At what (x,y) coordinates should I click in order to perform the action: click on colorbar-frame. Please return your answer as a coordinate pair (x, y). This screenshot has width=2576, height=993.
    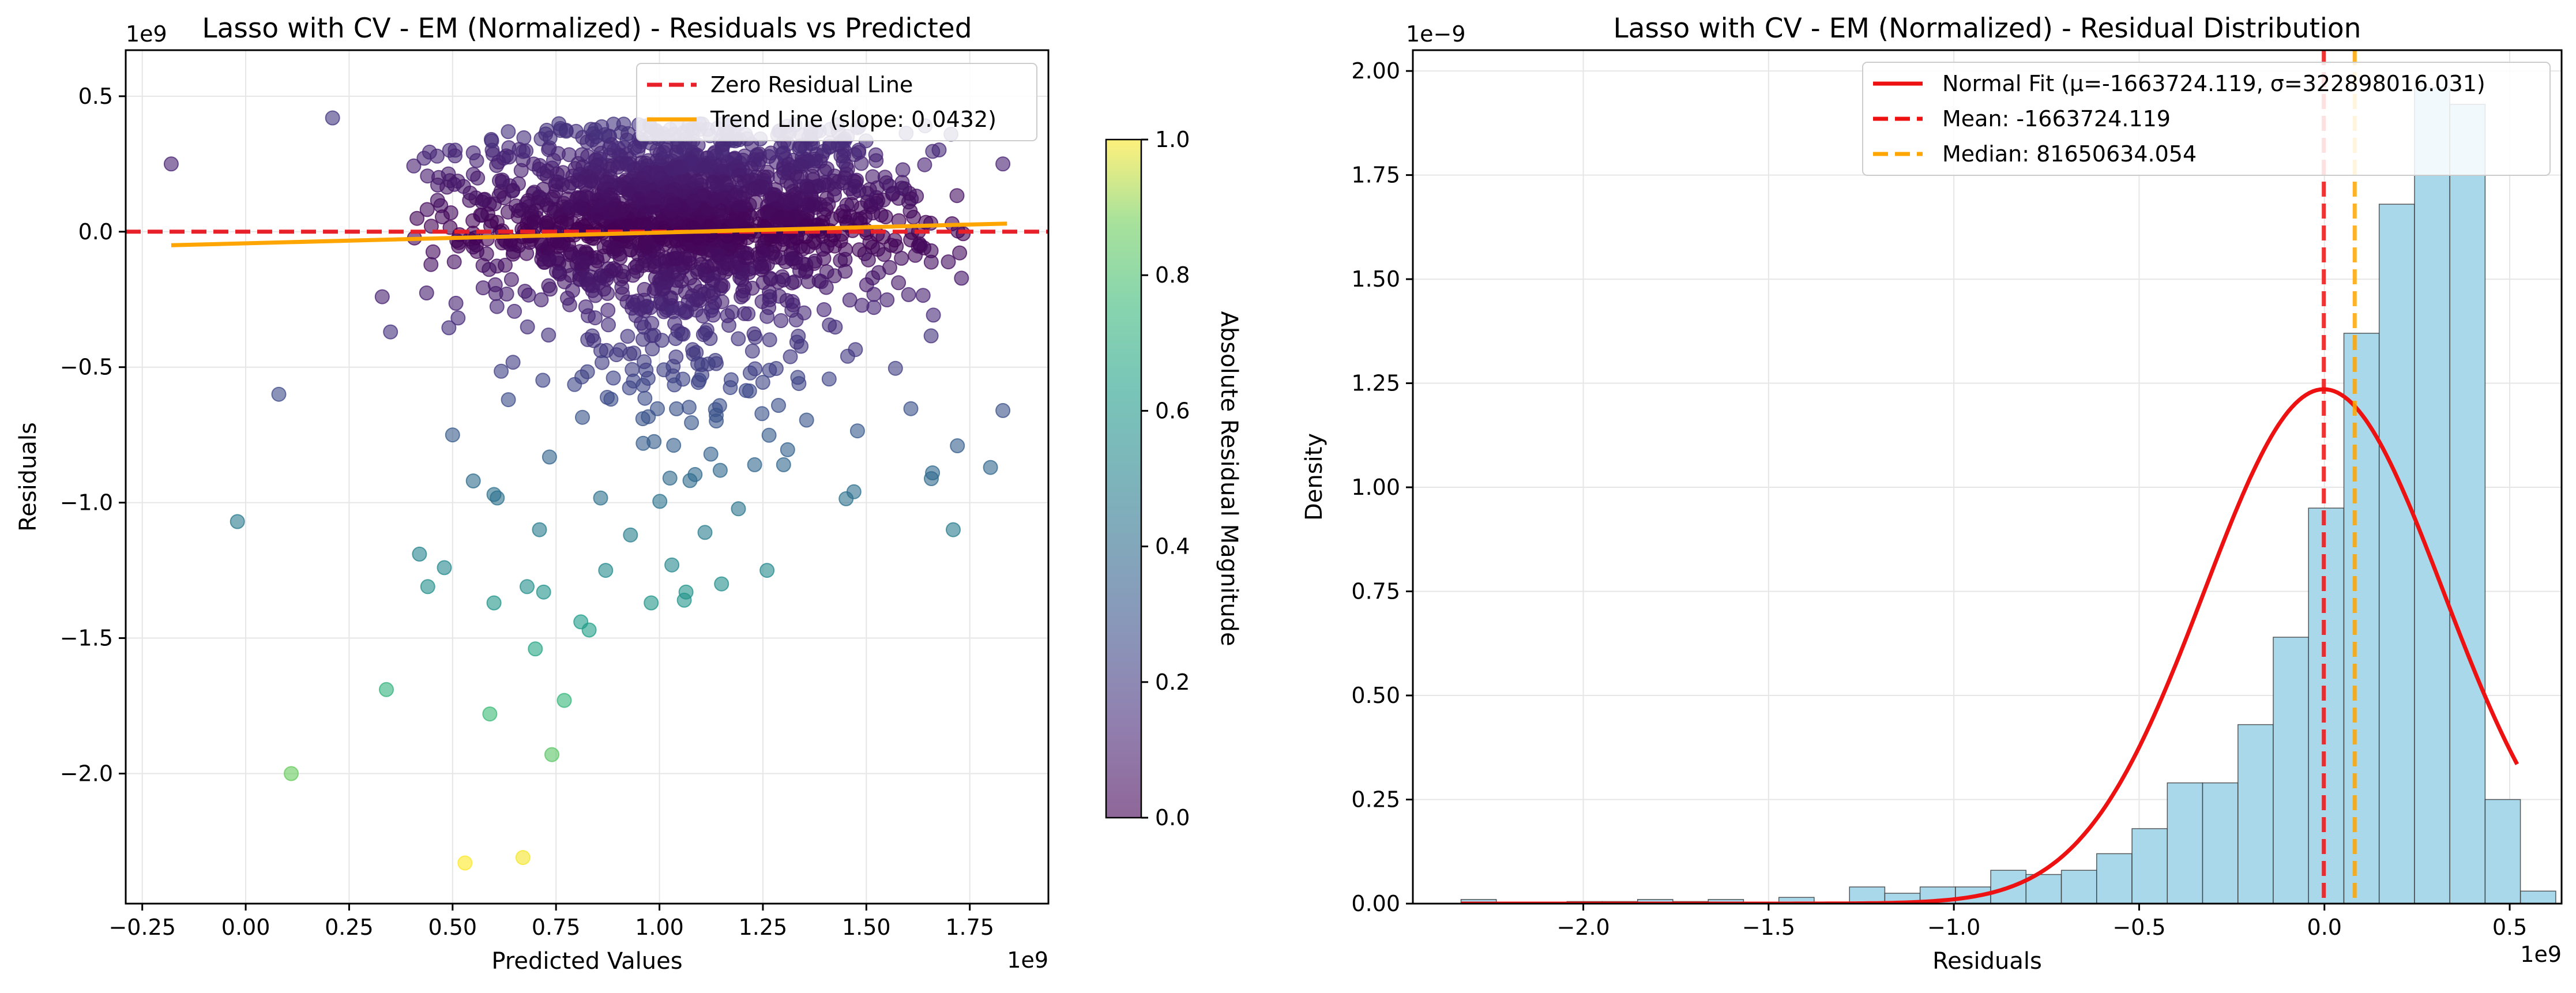
    Looking at the image, I should click on (1123, 479).